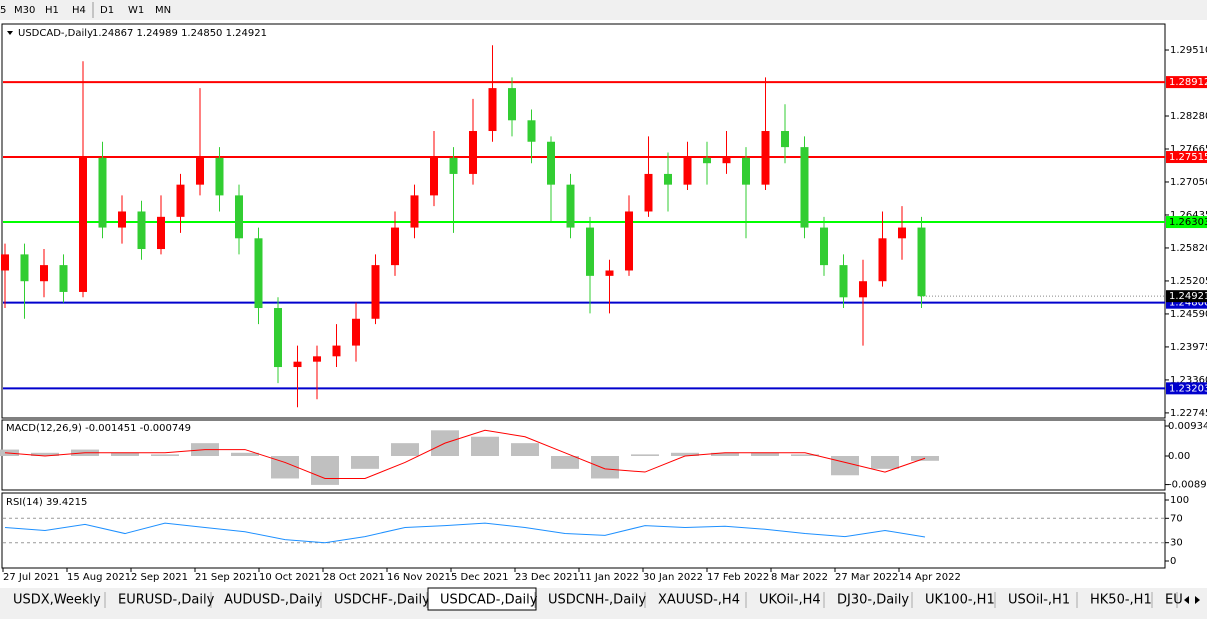 The image size is (1207, 619). I want to click on current-price-label: 1.24921, so click(1188, 296).